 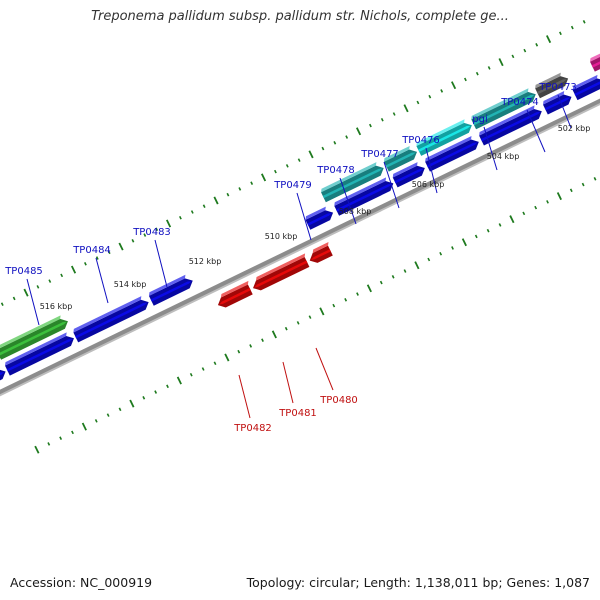 What do you see at coordinates (56, 306) in the screenshot?
I see `position-label: 516 kbp` at bounding box center [56, 306].